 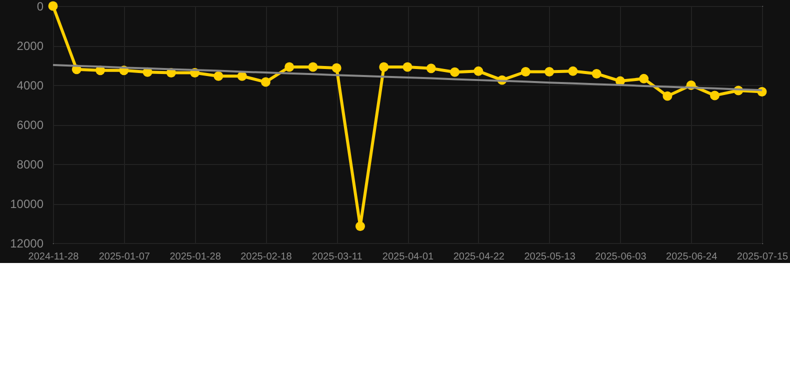 I want to click on y-tick-label: 4000, so click(x=30, y=85).